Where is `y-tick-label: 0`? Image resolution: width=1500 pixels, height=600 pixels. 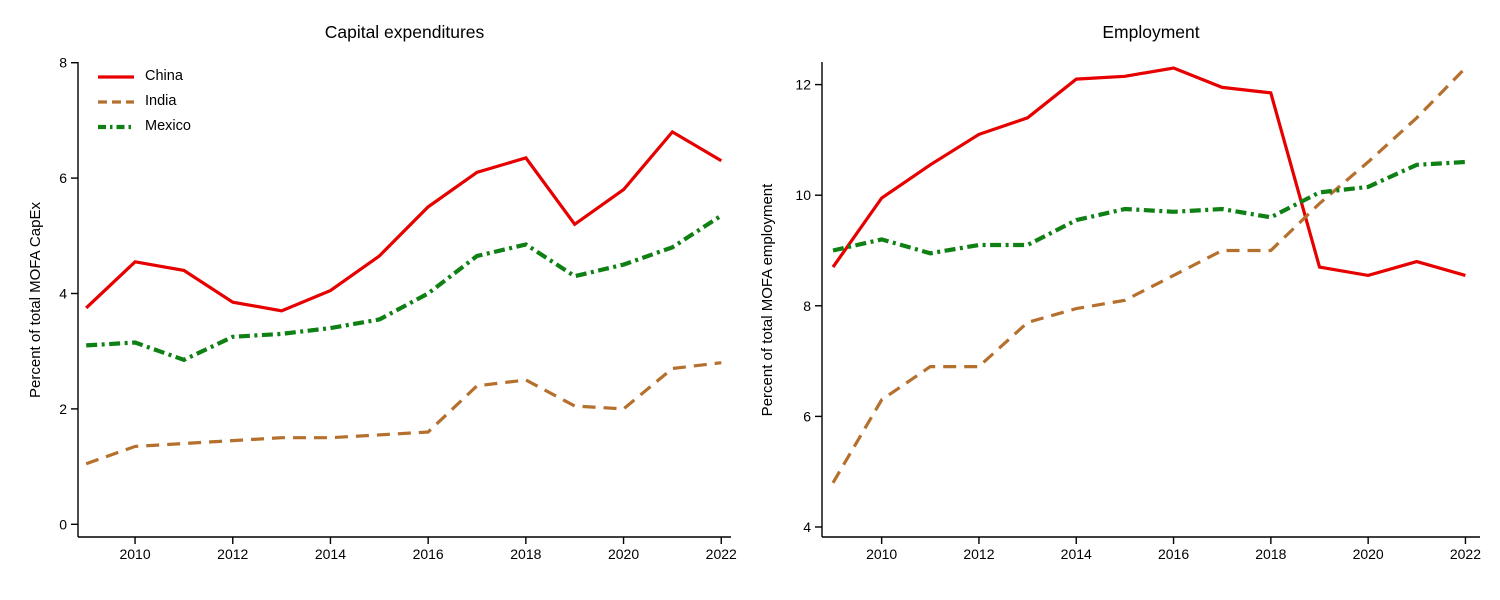 y-tick-label: 0 is located at coordinates (63, 524).